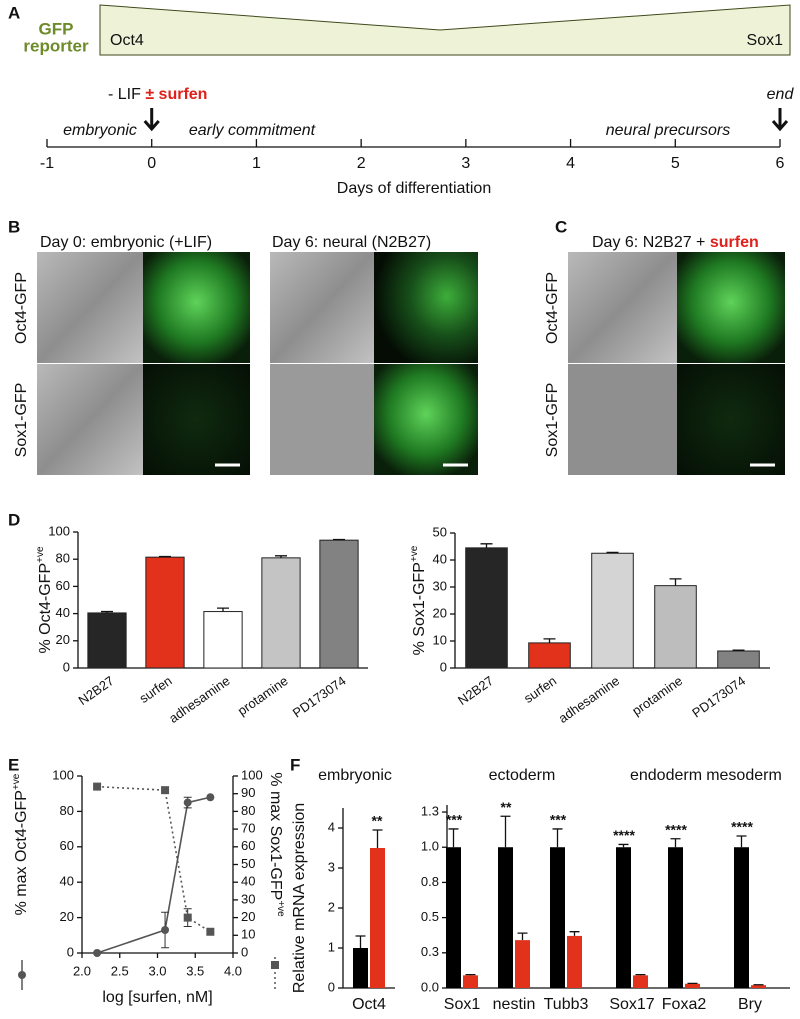  What do you see at coordinates (445, 30) in the screenshot?
I see `gradient-shape` at bounding box center [445, 30].